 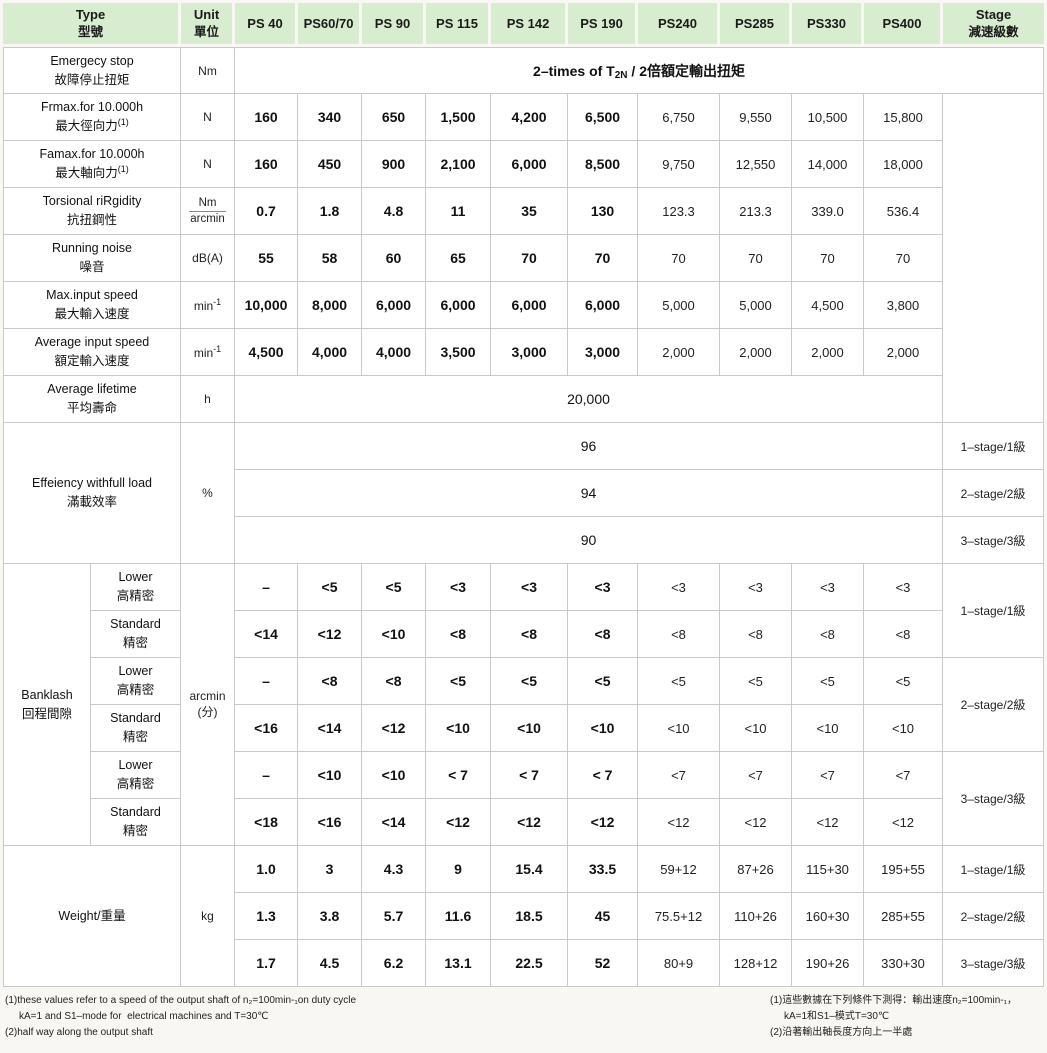 I want to click on unit-main: min, so click(x=203, y=306).